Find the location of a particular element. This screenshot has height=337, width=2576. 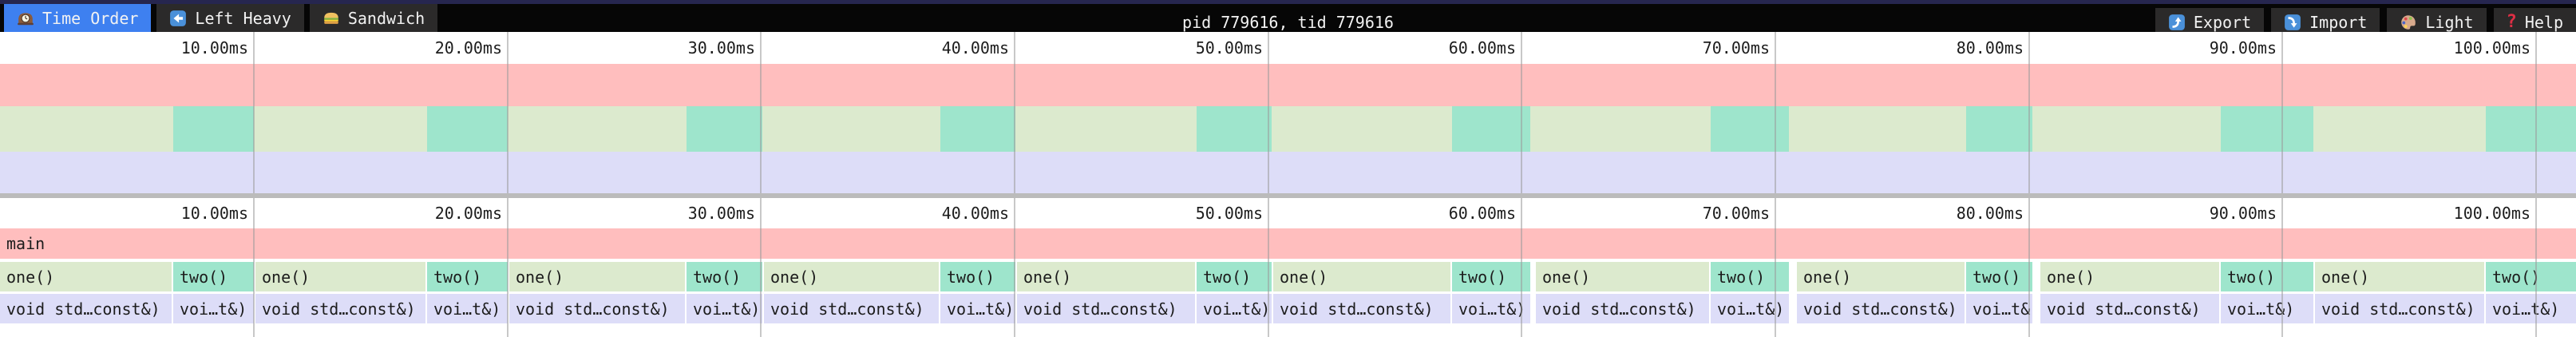

action-label: Help is located at coordinates (2544, 22).